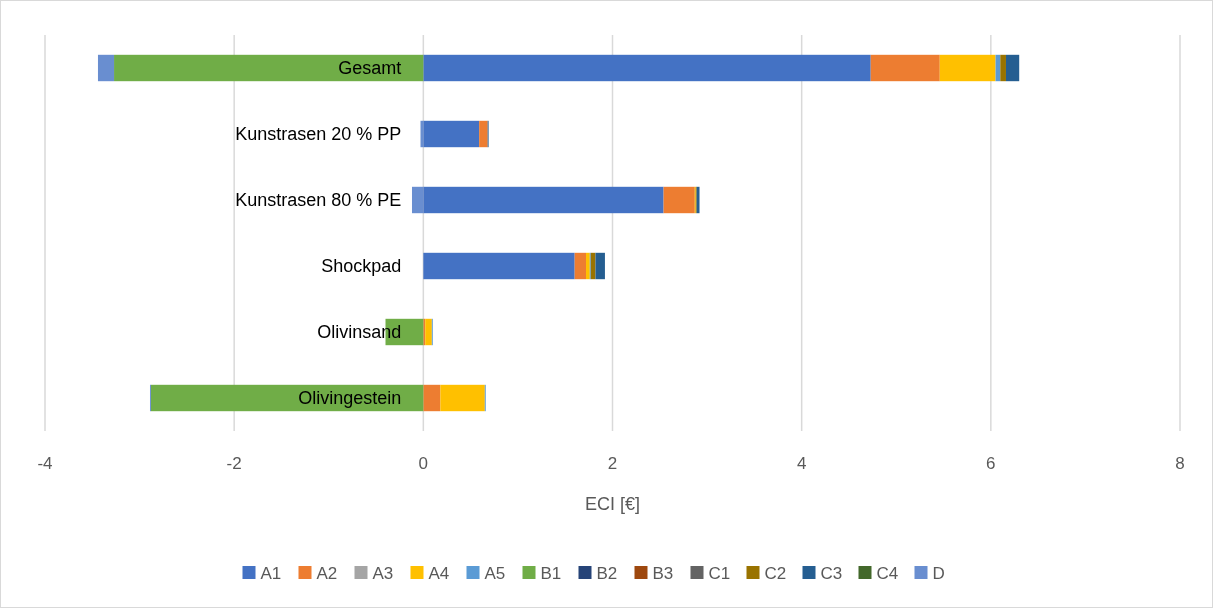 This screenshot has width=1213, height=608. What do you see at coordinates (495, 573) in the screenshot?
I see `legend-label: A5` at bounding box center [495, 573].